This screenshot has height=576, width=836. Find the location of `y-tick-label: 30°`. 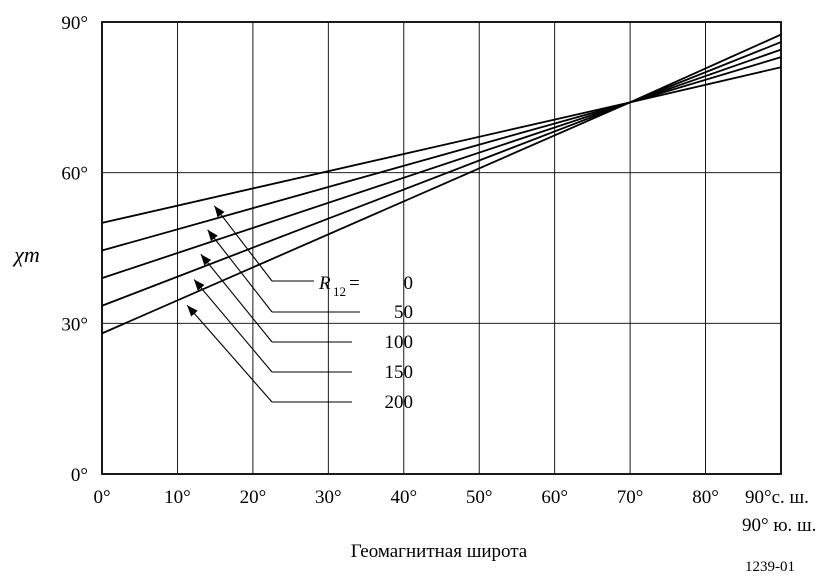

y-tick-label: 30° is located at coordinates (74, 324).